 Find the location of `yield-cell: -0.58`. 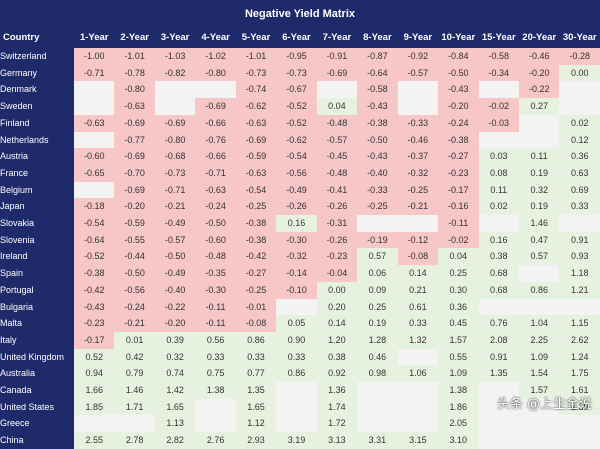

yield-cell: -0.58 is located at coordinates (377, 90).